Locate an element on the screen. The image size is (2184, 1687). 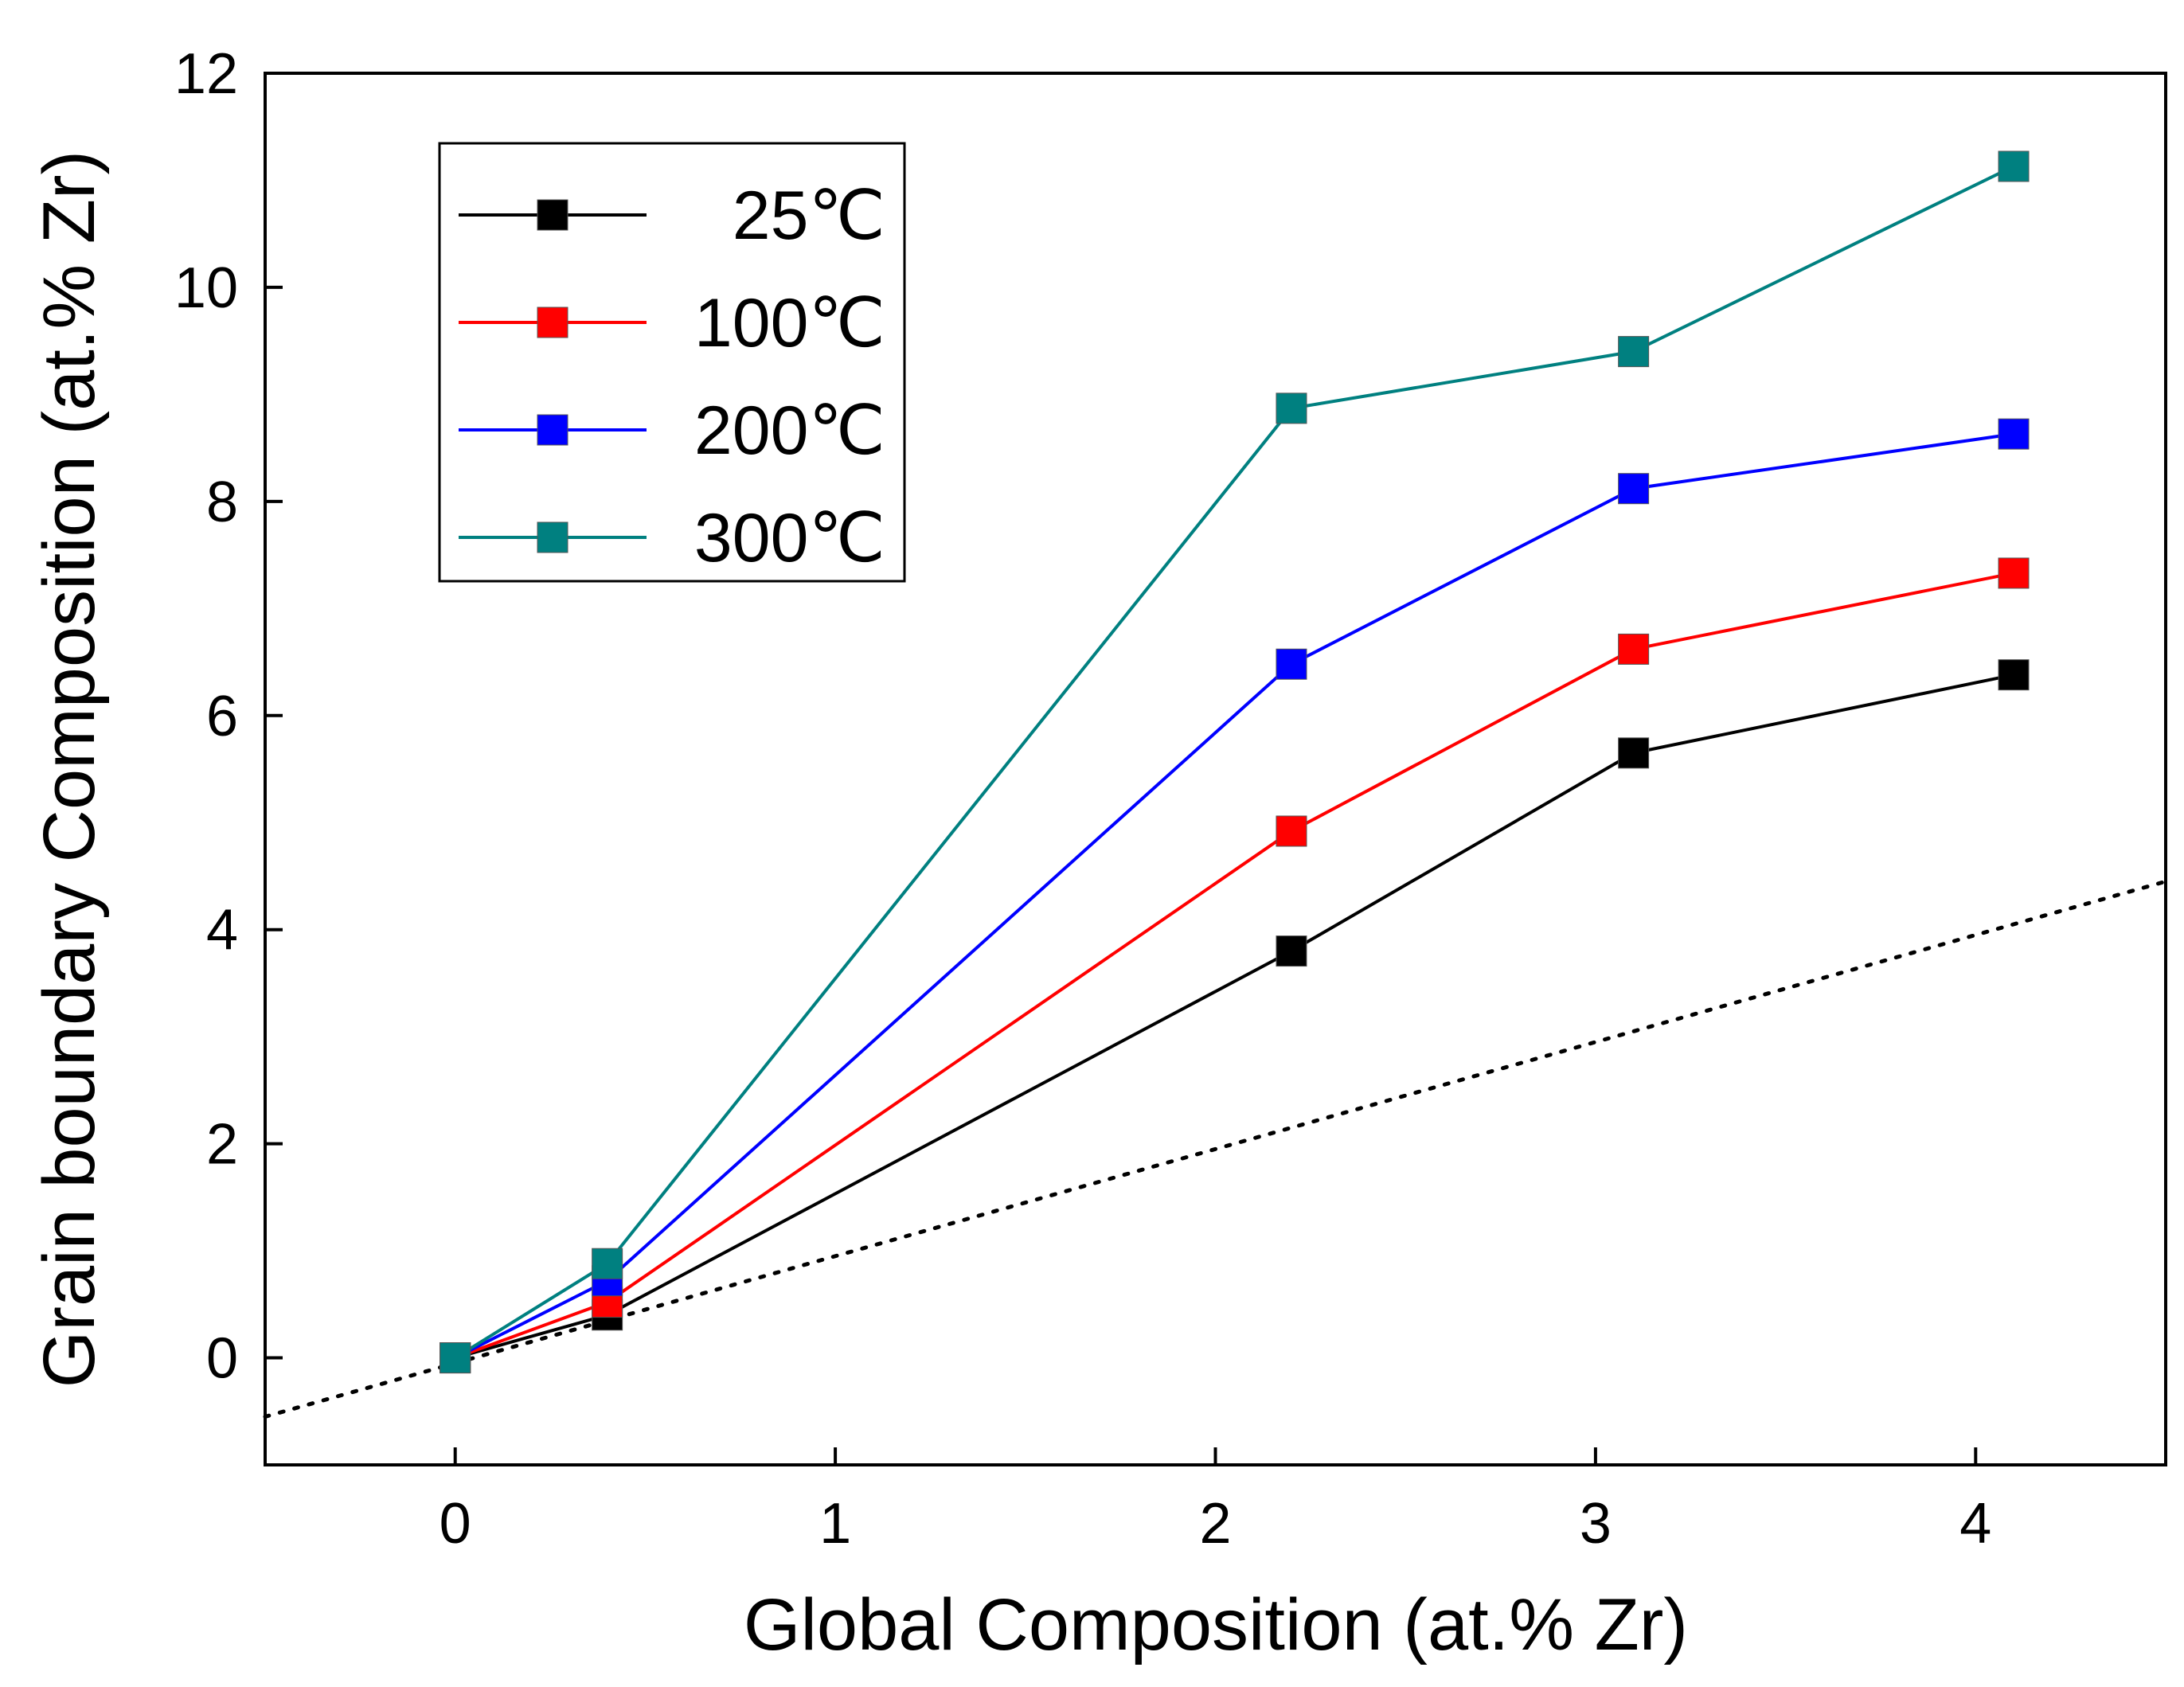
x-tick-label: 1 is located at coordinates (835, 1524).